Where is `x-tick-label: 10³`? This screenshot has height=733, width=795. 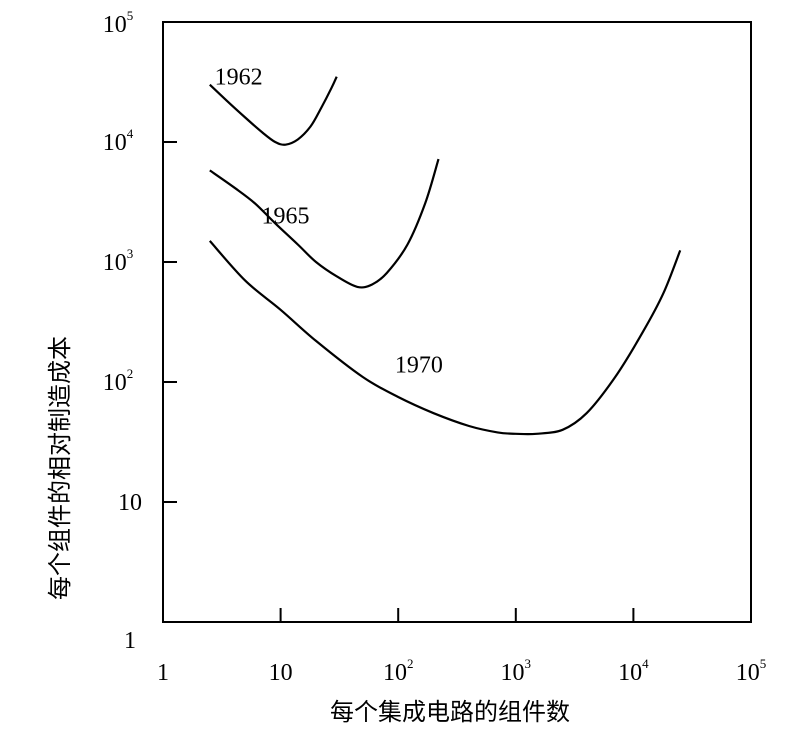
x-tick-label: 10³ is located at coordinates (516, 671).